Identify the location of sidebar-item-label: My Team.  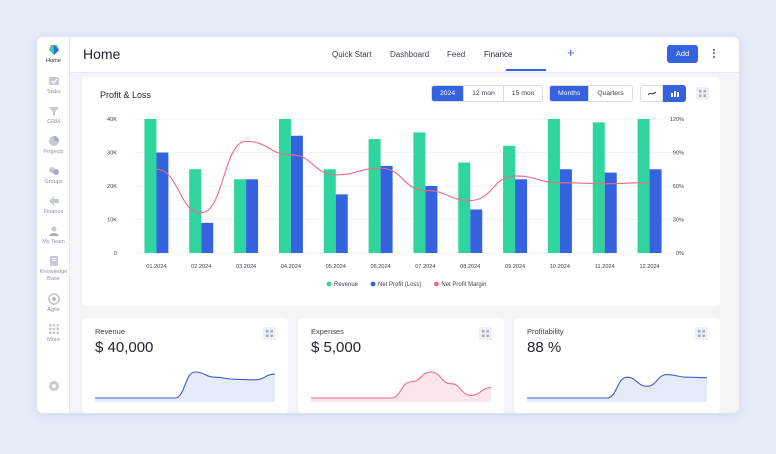
(53, 242).